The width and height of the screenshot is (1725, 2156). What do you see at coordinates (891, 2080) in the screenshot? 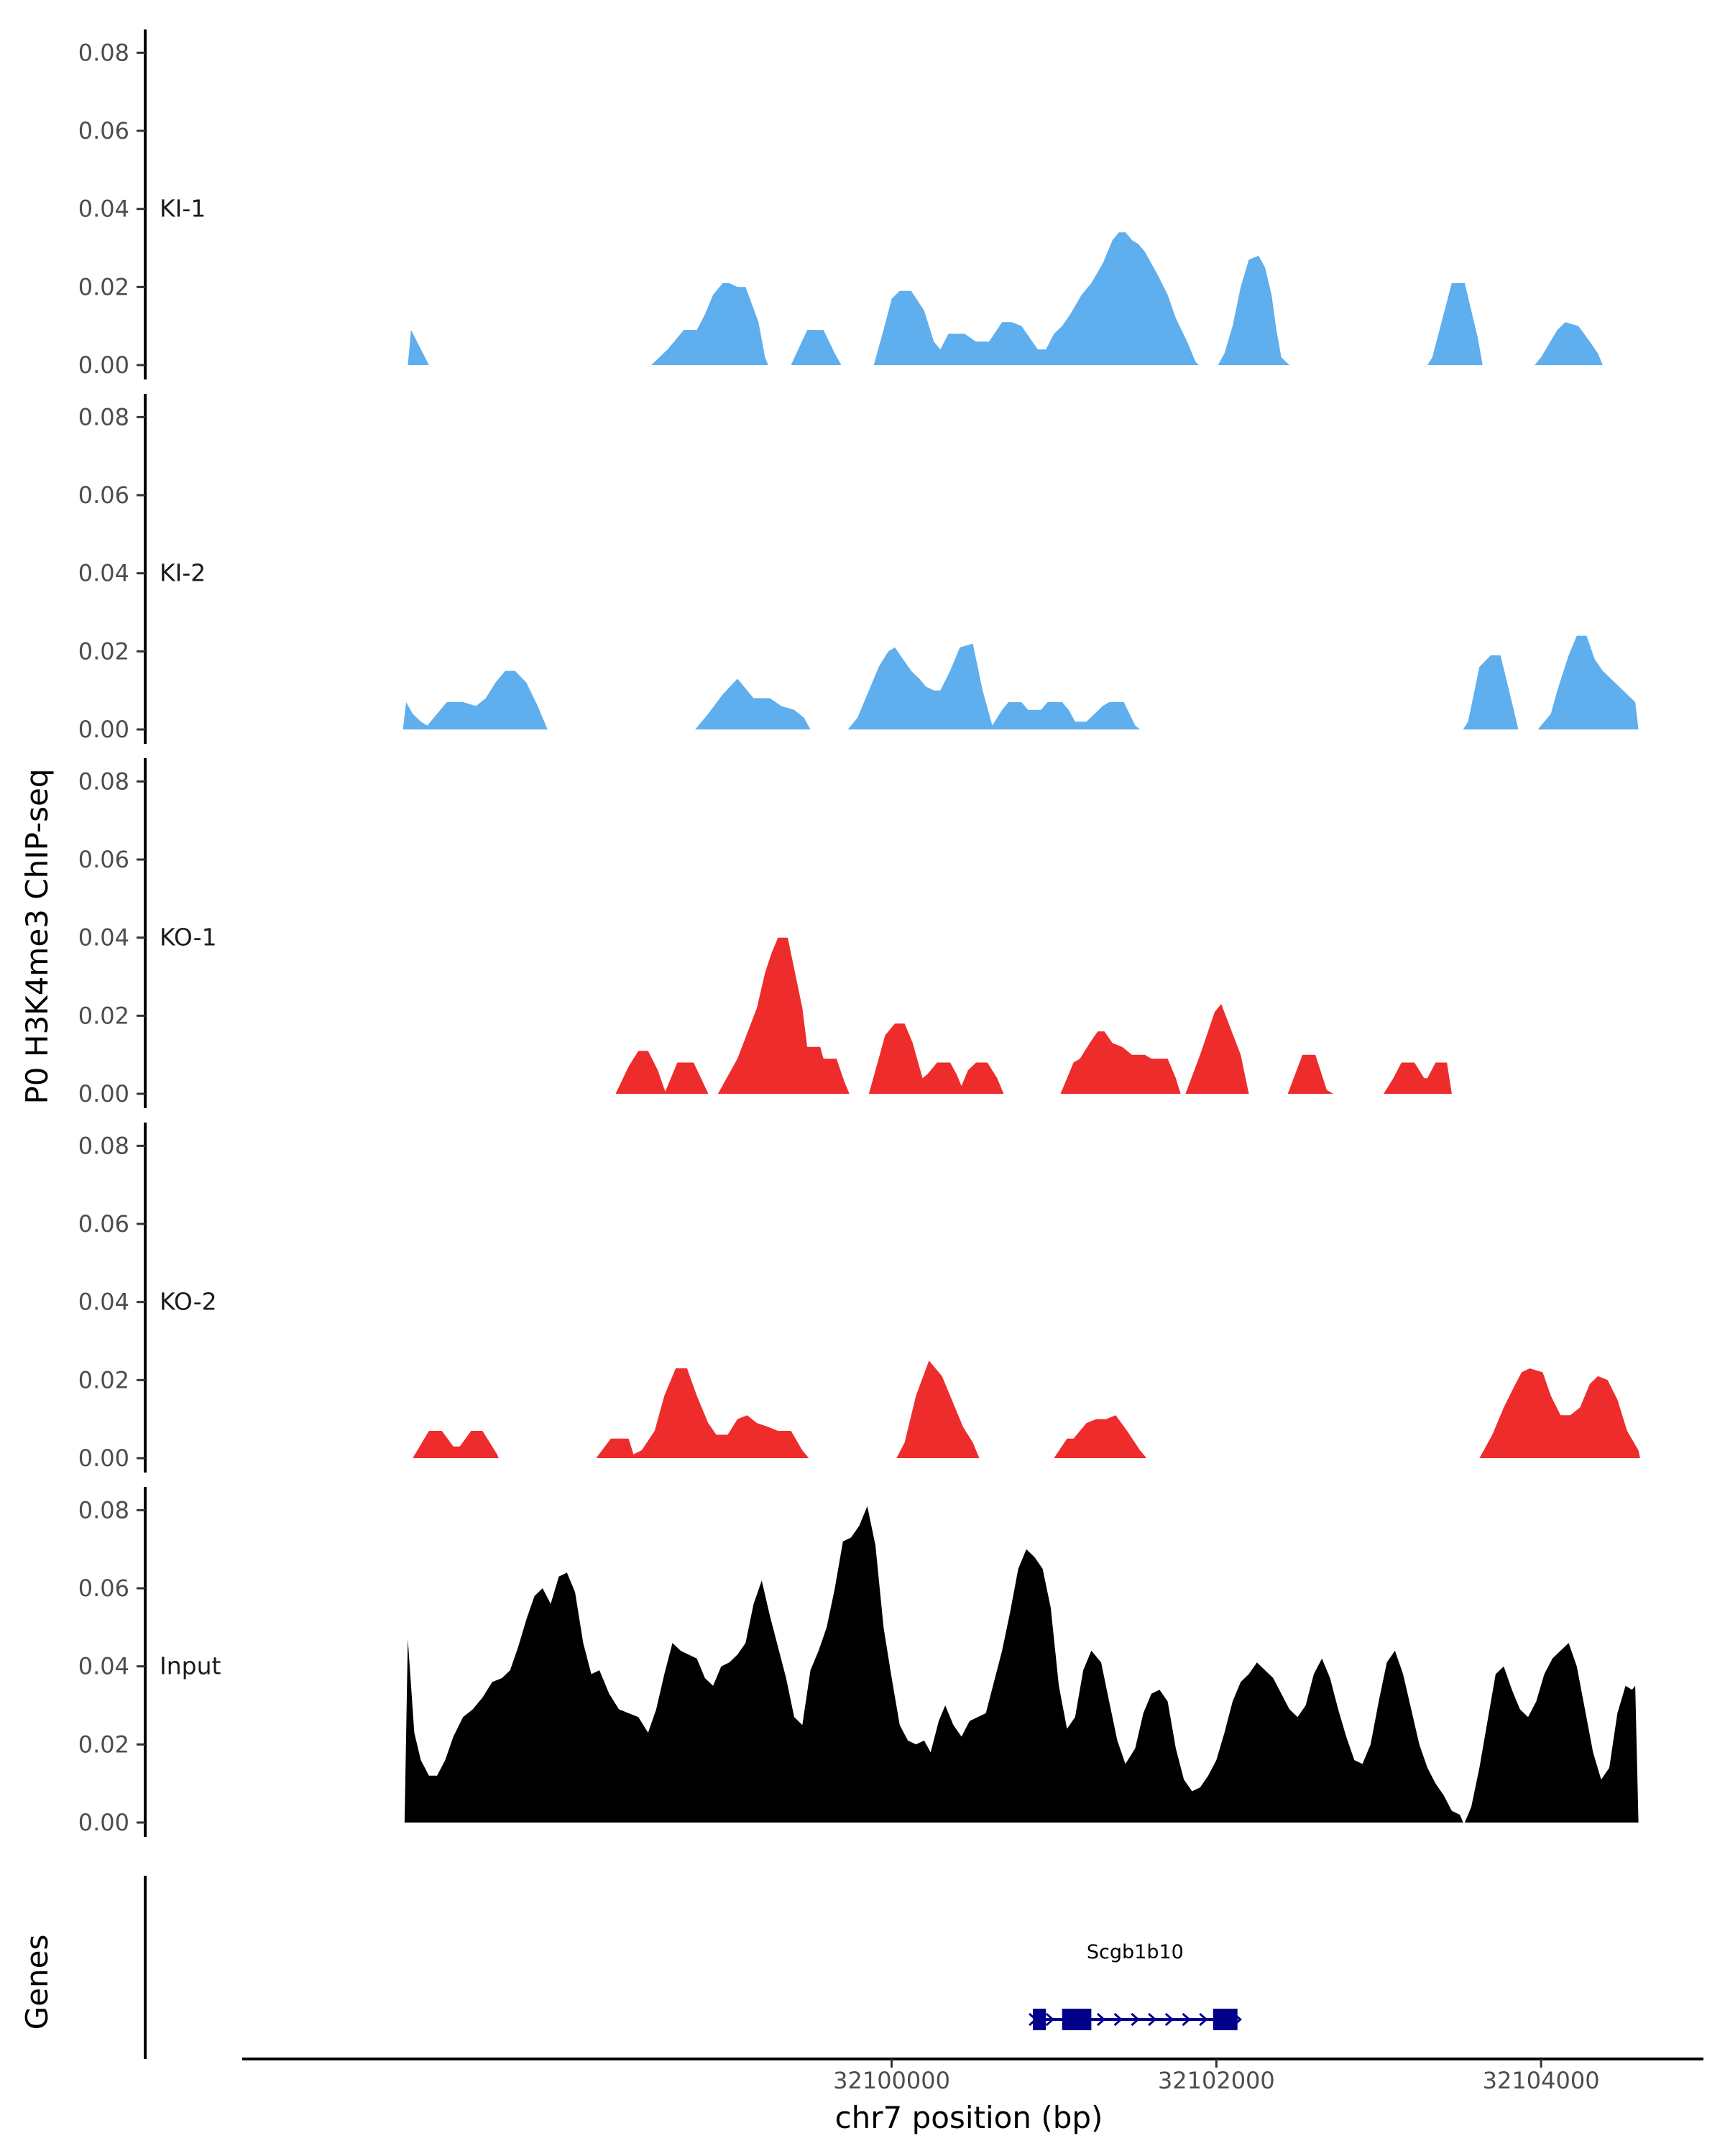
I see `x-tick-label: 32100000` at bounding box center [891, 2080].